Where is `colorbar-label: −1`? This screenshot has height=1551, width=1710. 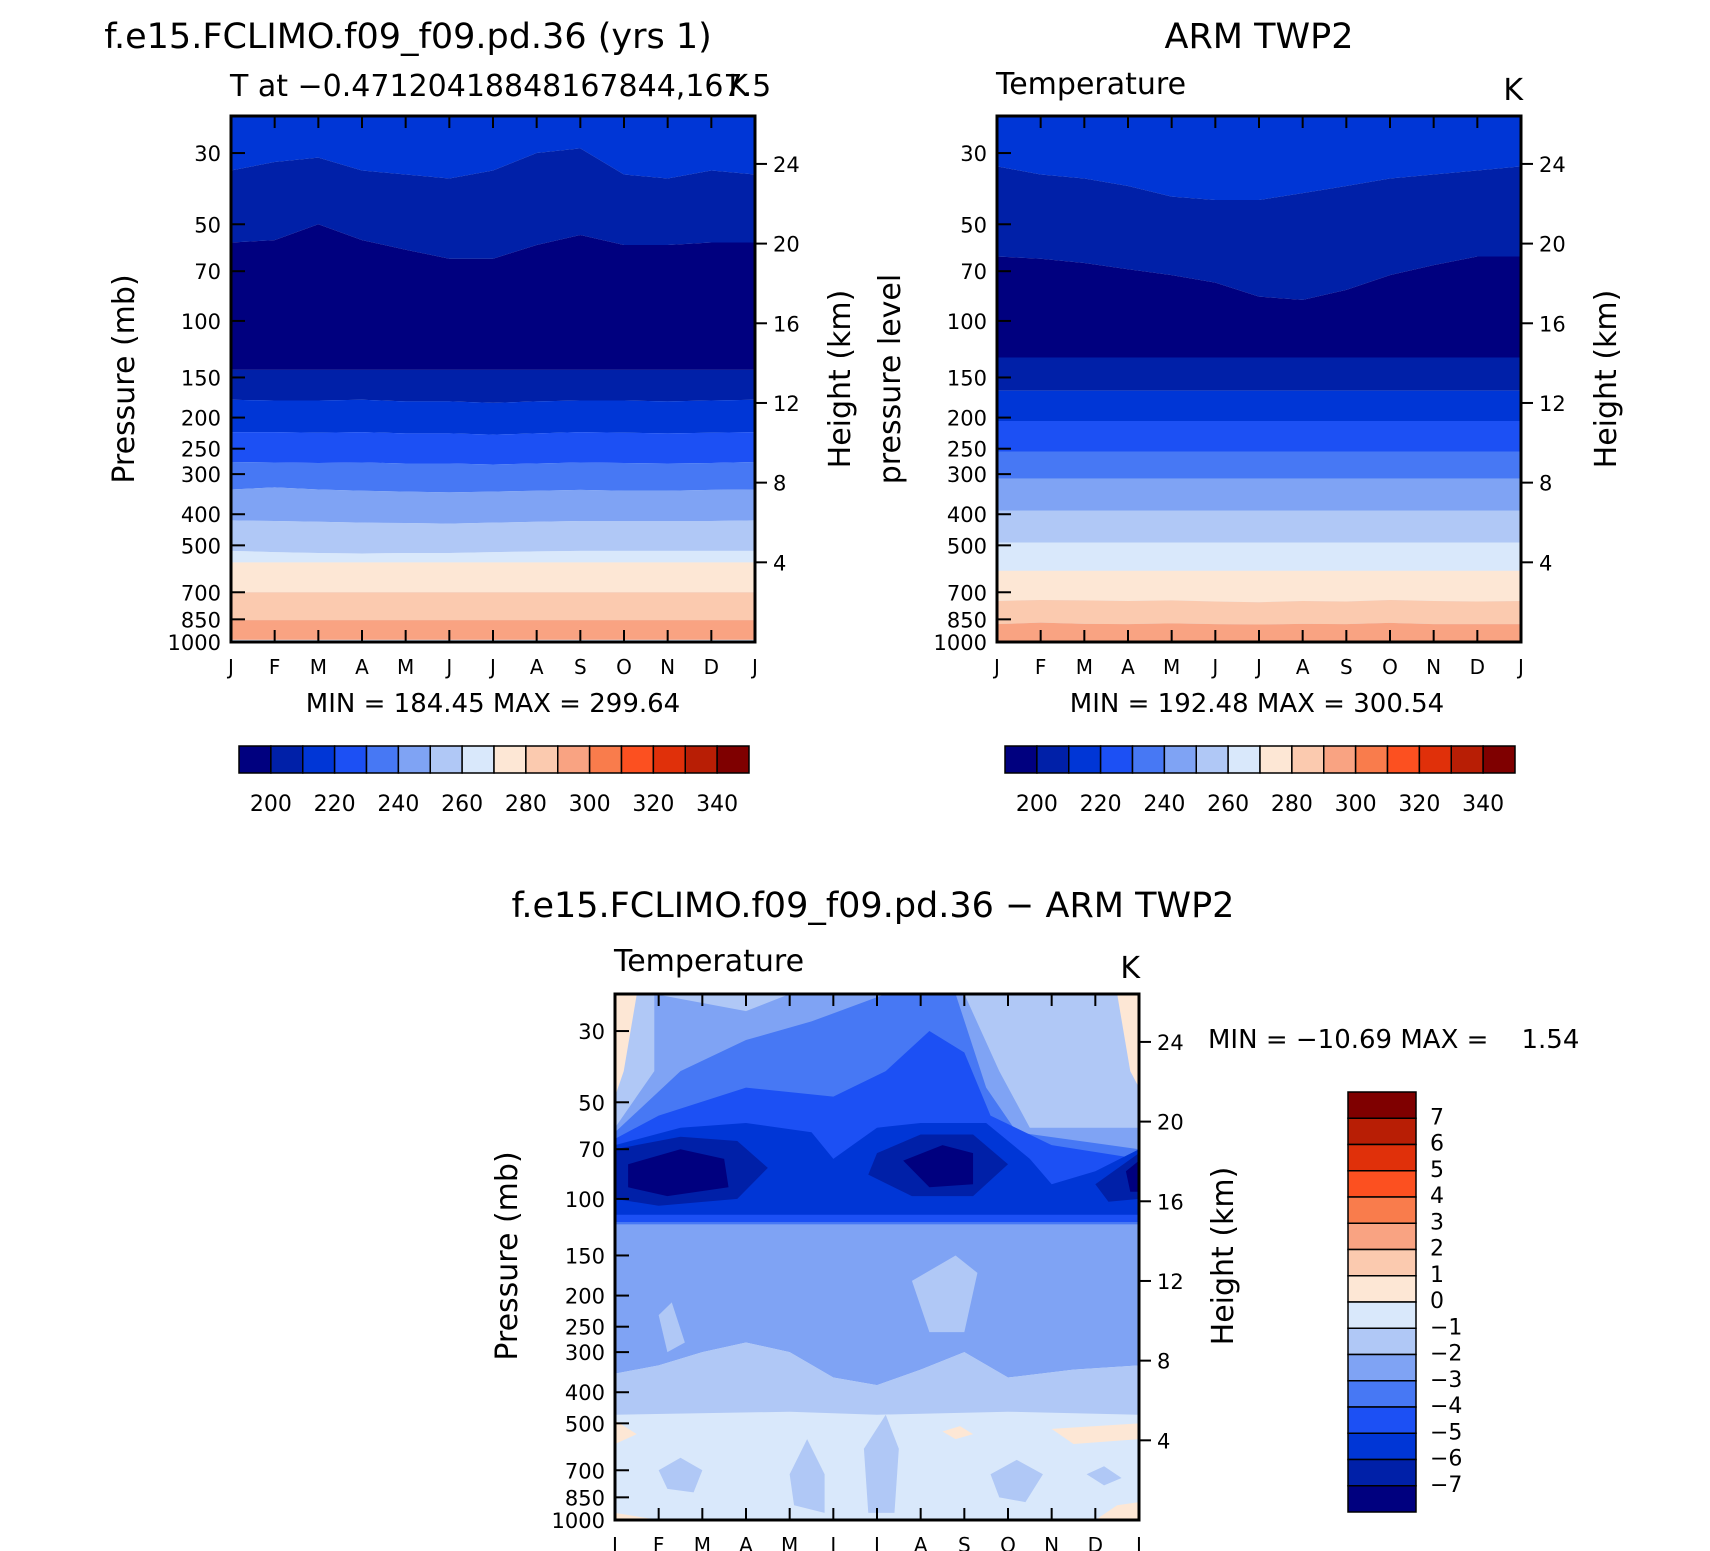 colorbar-label: −1 is located at coordinates (1446, 1327).